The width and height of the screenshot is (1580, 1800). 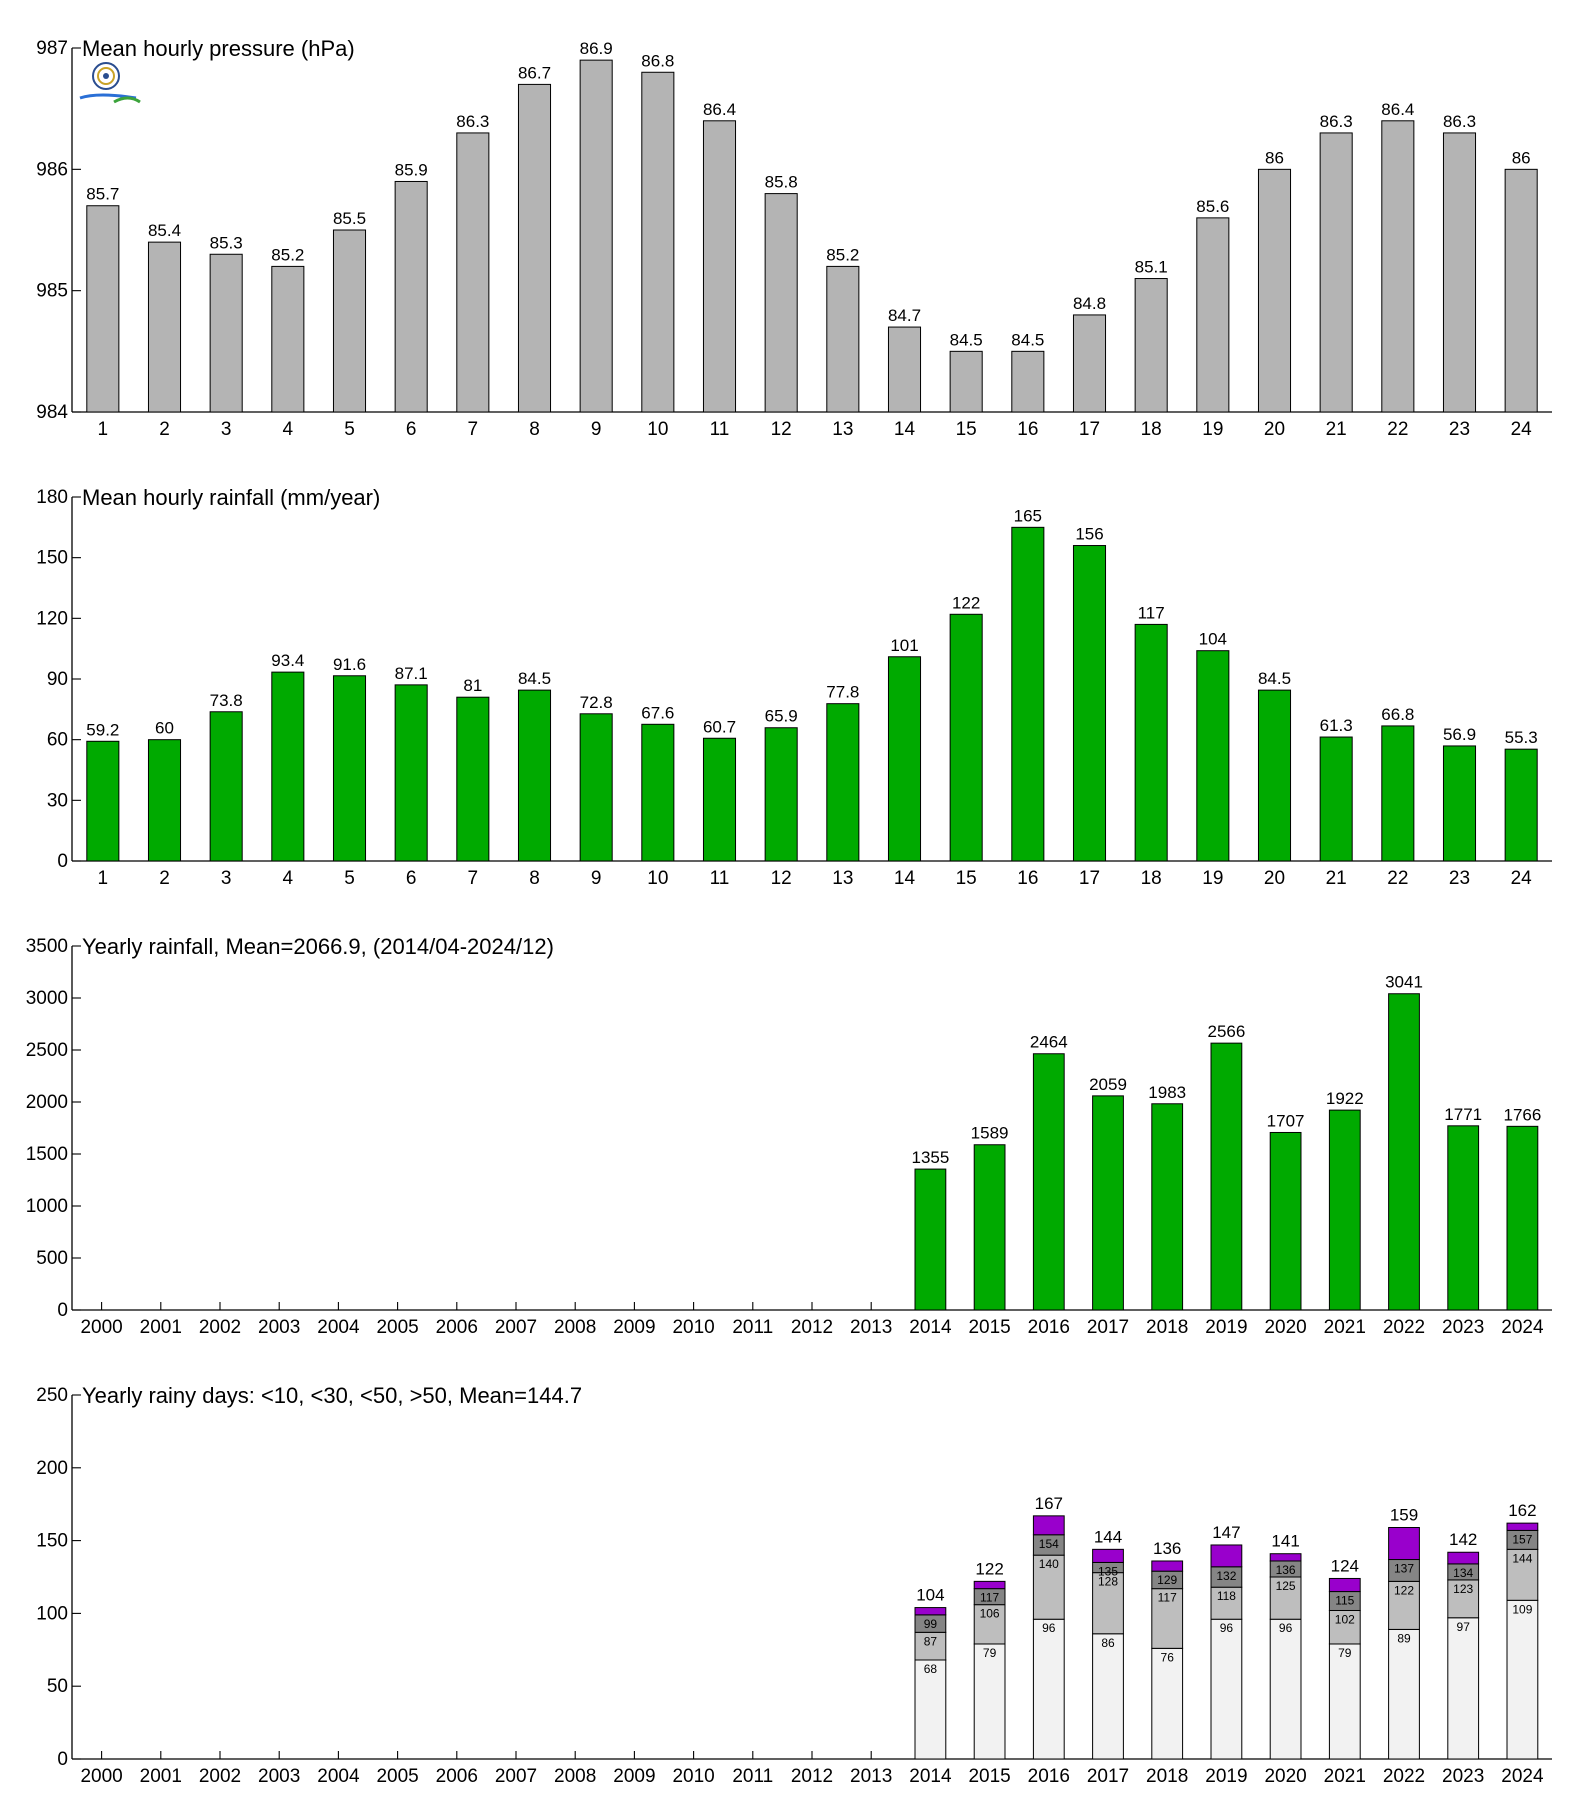 I want to click on x-tick-label: 15, so click(x=966, y=429).